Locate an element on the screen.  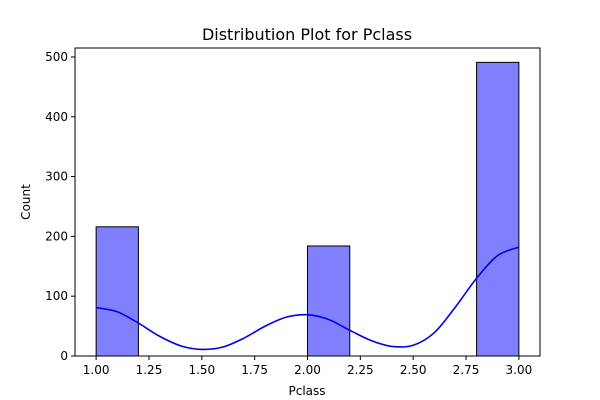
x-tick-label: 1.00 is located at coordinates (96, 370).